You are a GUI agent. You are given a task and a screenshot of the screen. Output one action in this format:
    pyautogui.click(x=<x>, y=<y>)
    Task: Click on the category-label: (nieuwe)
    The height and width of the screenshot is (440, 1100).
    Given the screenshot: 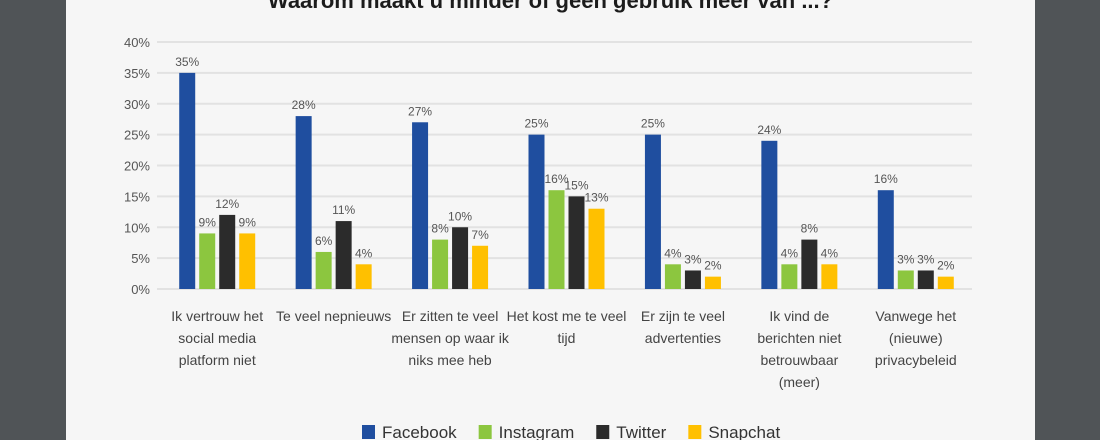 What is the action you would take?
    pyautogui.click(x=916, y=338)
    